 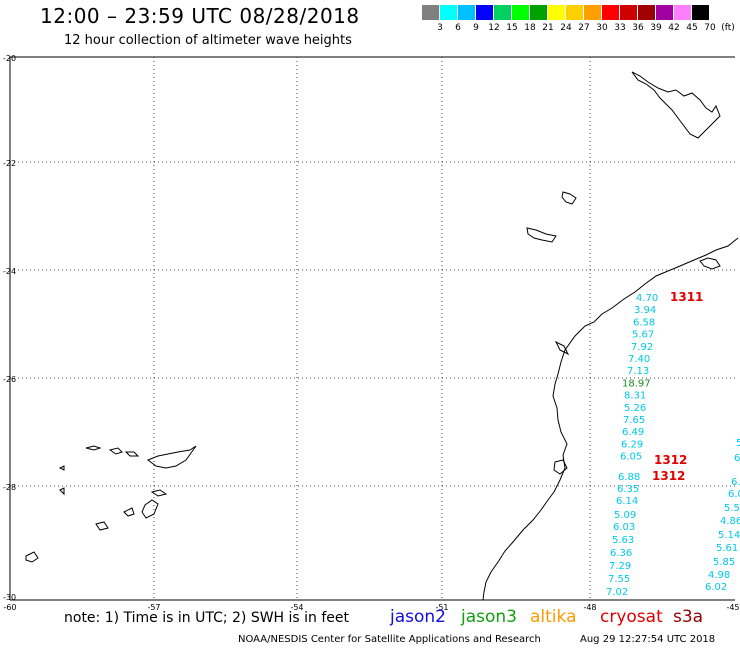 I want to click on legend-label: 24, so click(x=566, y=28).